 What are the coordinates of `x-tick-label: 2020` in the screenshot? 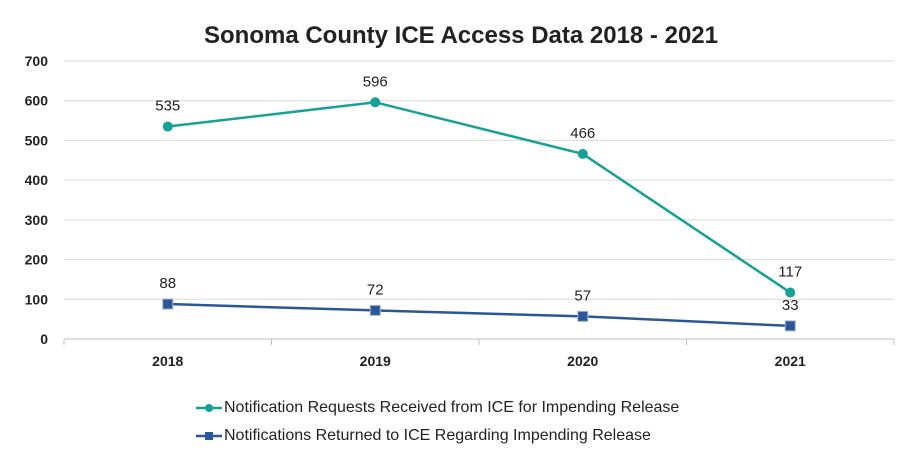 It's located at (582, 361).